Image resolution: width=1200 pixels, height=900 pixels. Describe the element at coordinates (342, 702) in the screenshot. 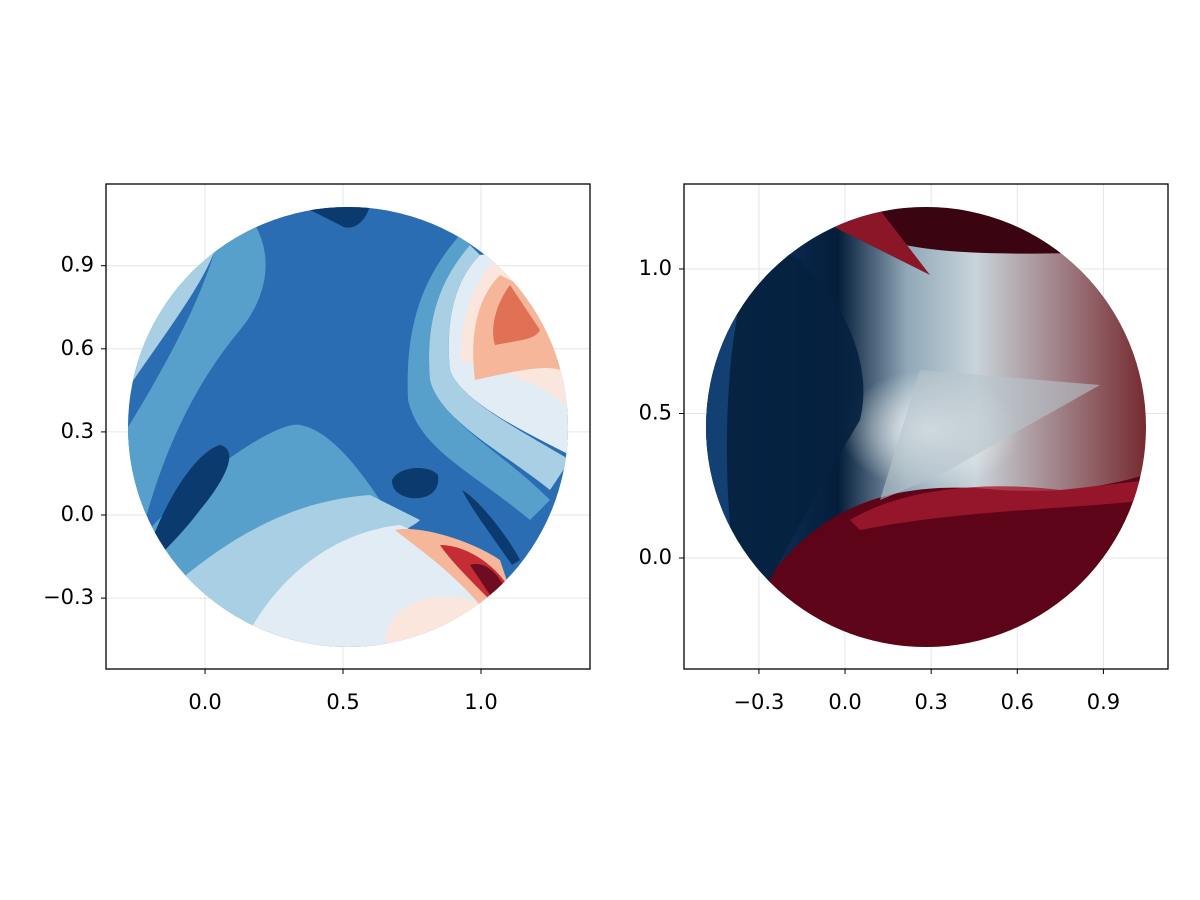

I see `x-tick-label: 0.5` at that location.